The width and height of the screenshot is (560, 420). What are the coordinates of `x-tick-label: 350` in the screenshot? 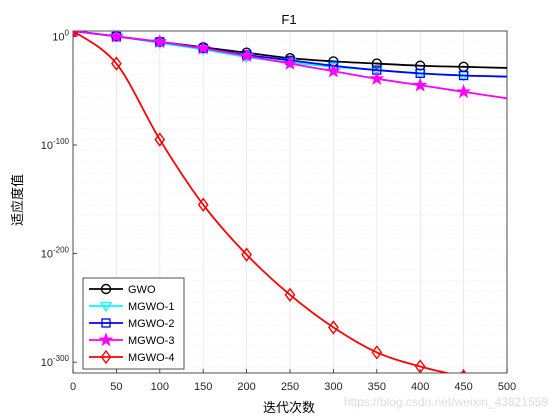 It's located at (377, 387).